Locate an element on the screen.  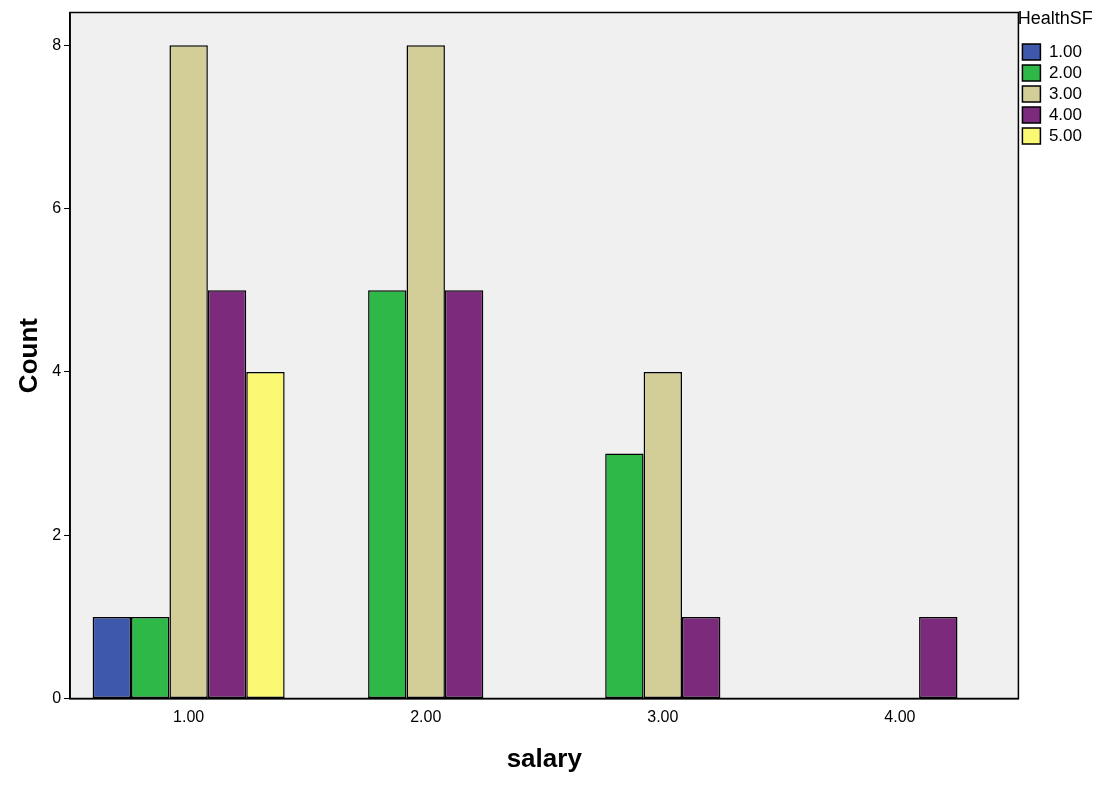
legend-label: 5.00 is located at coordinates (1065, 135).